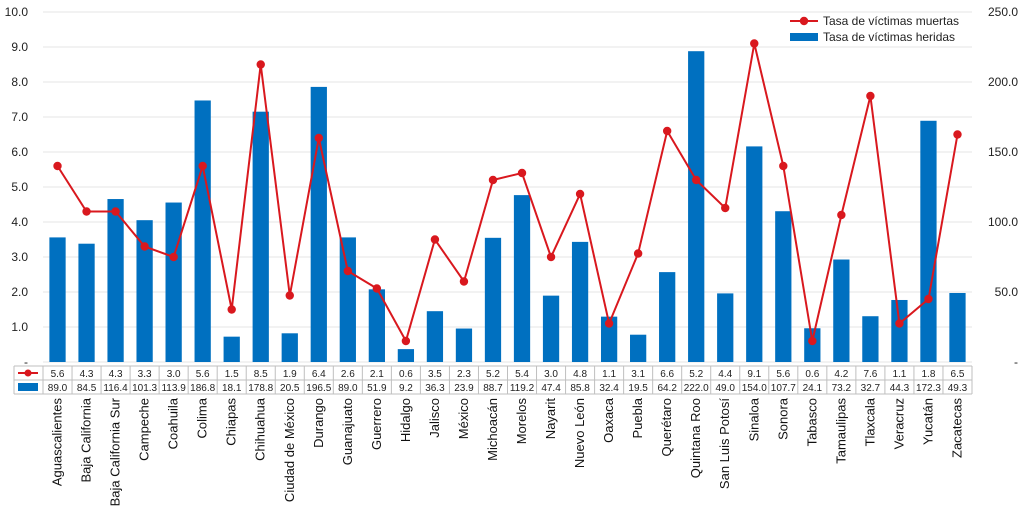  I want to click on table-cell-deaths: 5.4, so click(522, 374).